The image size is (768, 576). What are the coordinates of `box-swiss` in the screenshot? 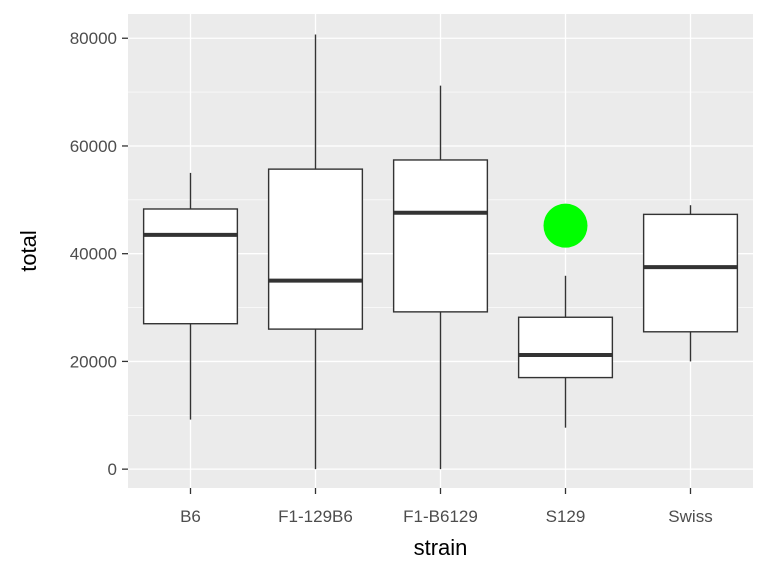 It's located at (690, 283).